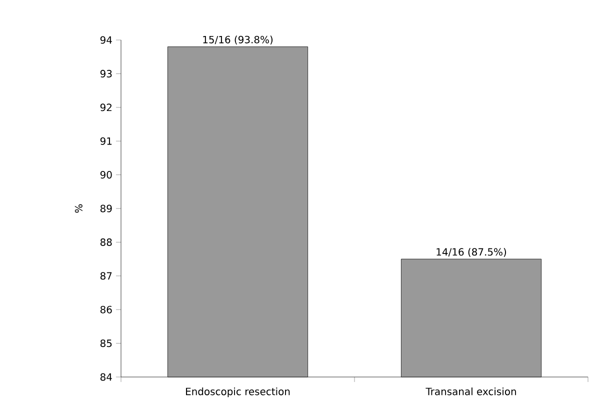 This screenshot has height=412, width=592. What do you see at coordinates (471, 392) in the screenshot?
I see `x-tick-label: Transanal excision` at bounding box center [471, 392].